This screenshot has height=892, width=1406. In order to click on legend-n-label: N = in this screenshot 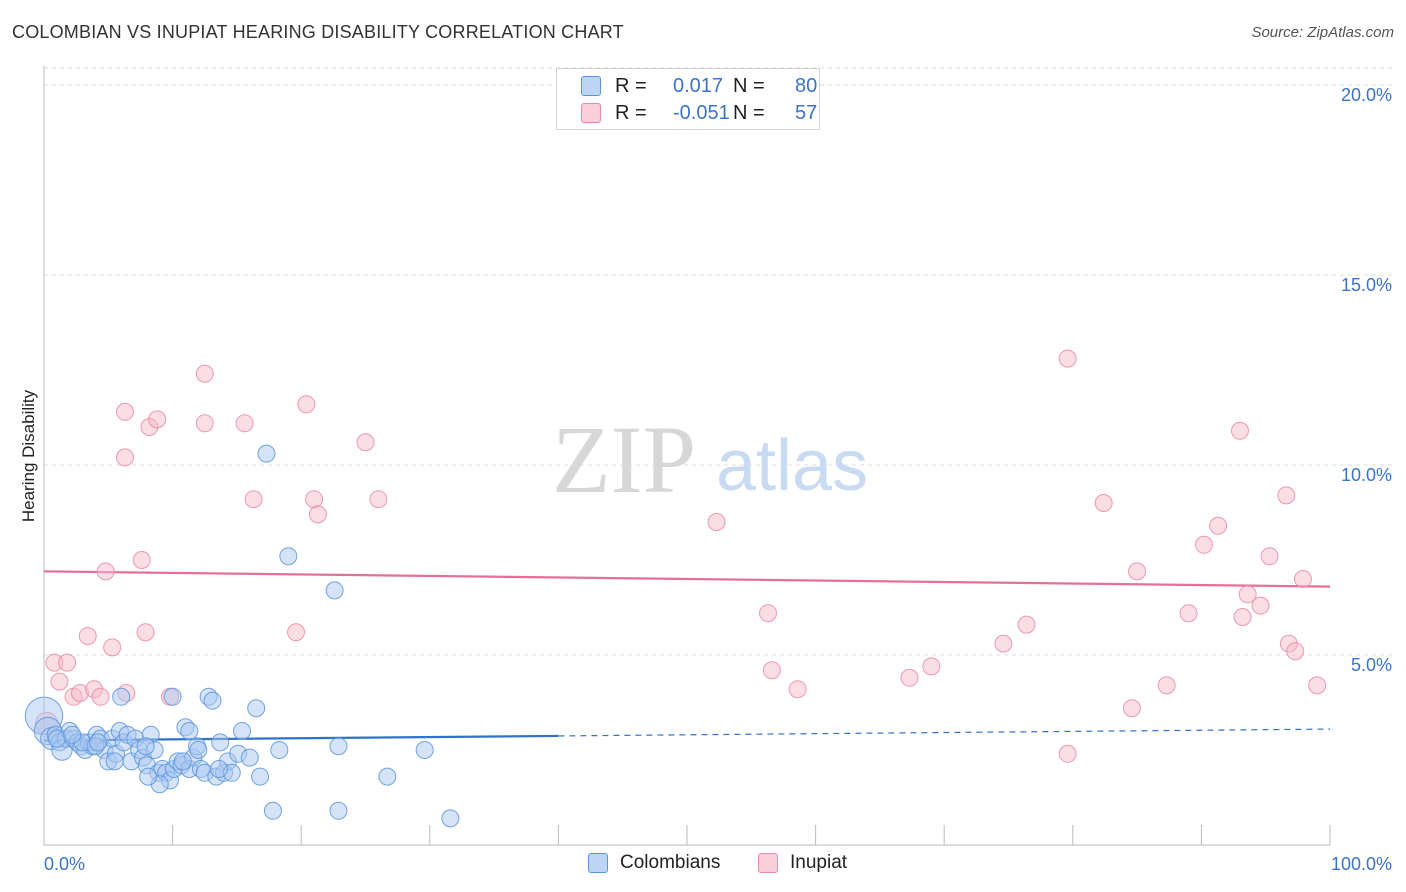, I will do `click(749, 113)`.